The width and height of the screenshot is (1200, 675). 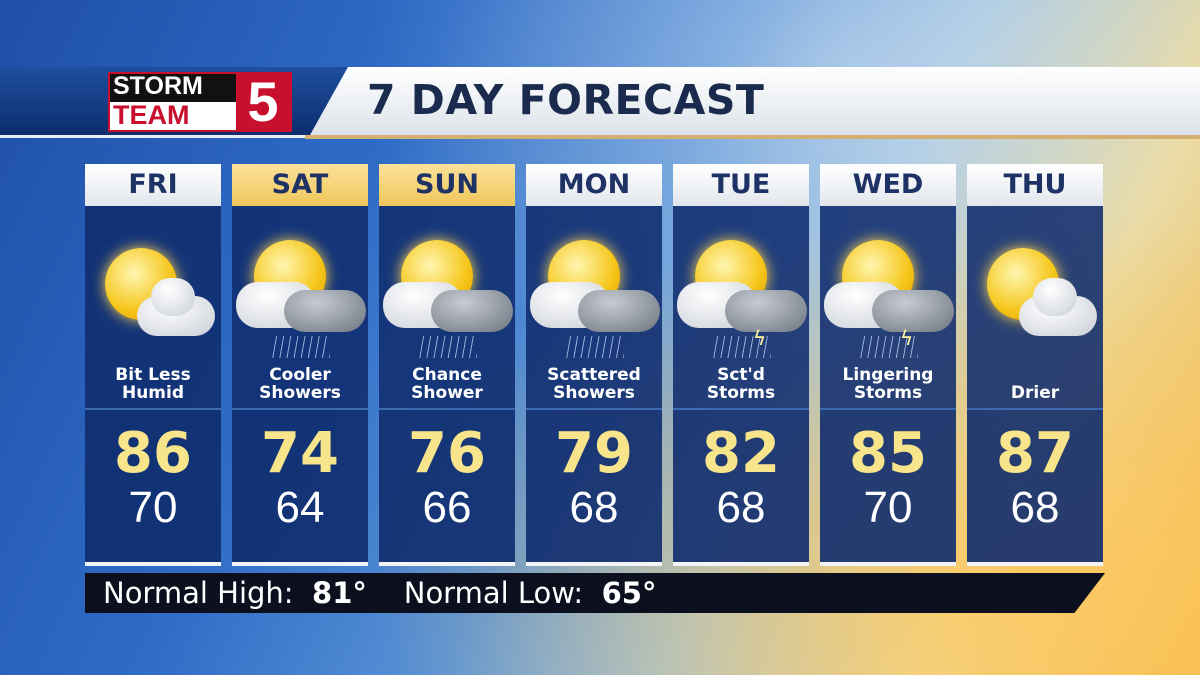 What do you see at coordinates (594, 185) in the screenshot?
I see `day-label: MON` at bounding box center [594, 185].